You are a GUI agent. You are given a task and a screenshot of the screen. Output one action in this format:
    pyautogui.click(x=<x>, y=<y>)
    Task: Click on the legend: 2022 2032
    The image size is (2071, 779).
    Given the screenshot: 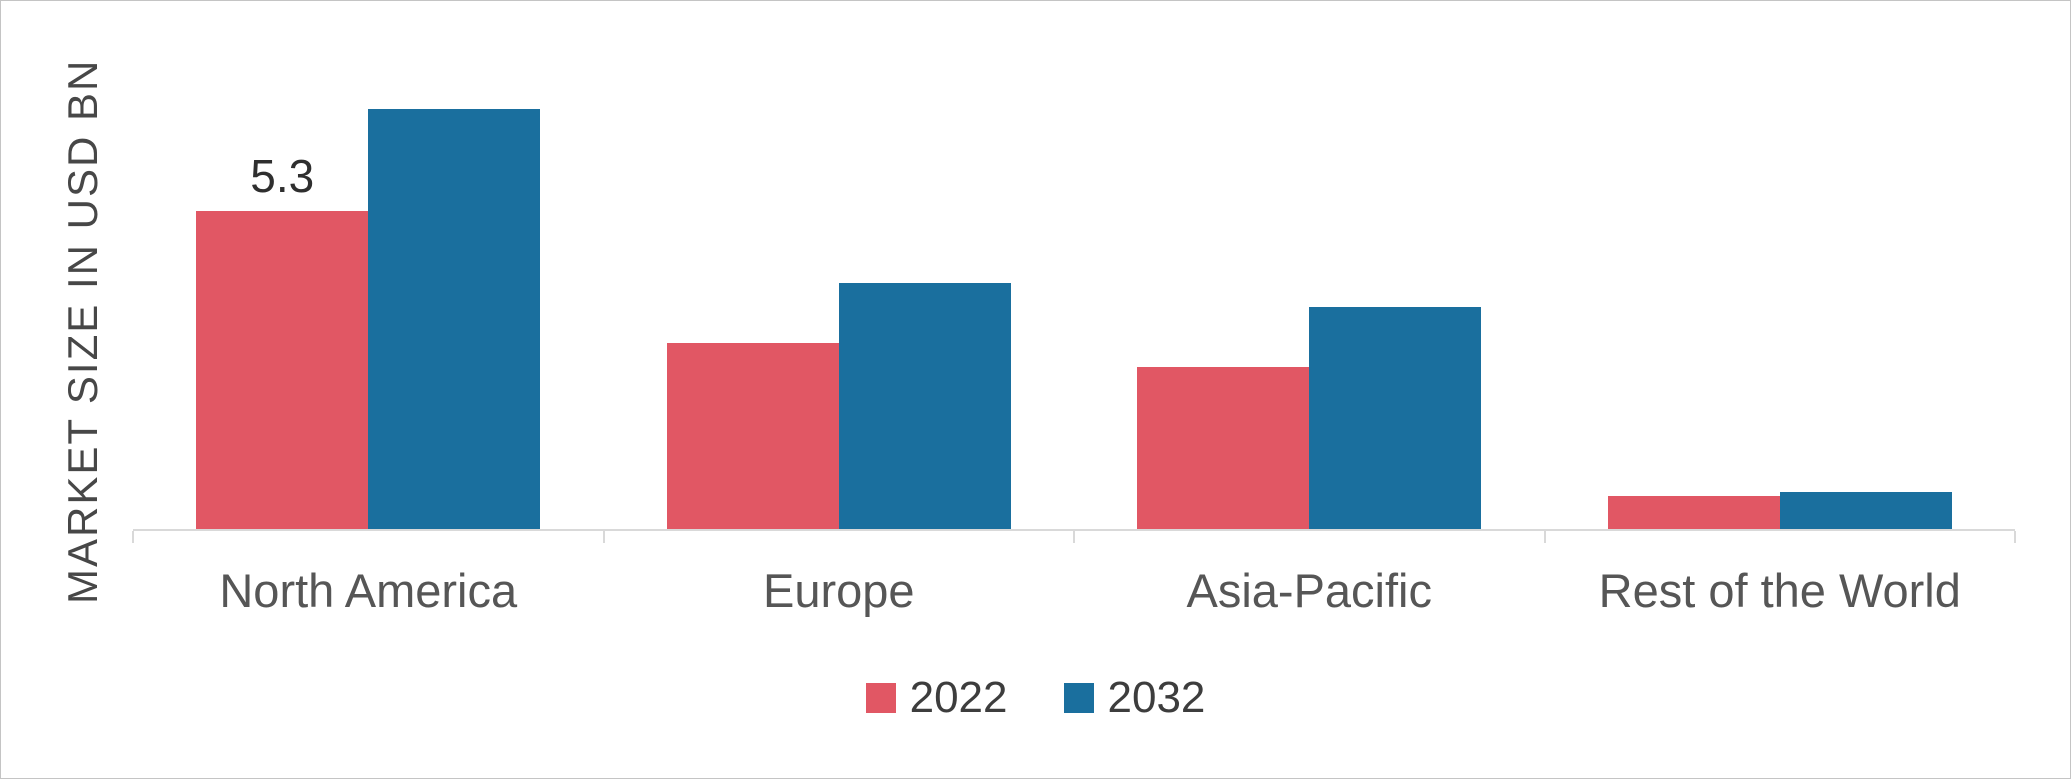 What is the action you would take?
    pyautogui.click(x=1035, y=698)
    